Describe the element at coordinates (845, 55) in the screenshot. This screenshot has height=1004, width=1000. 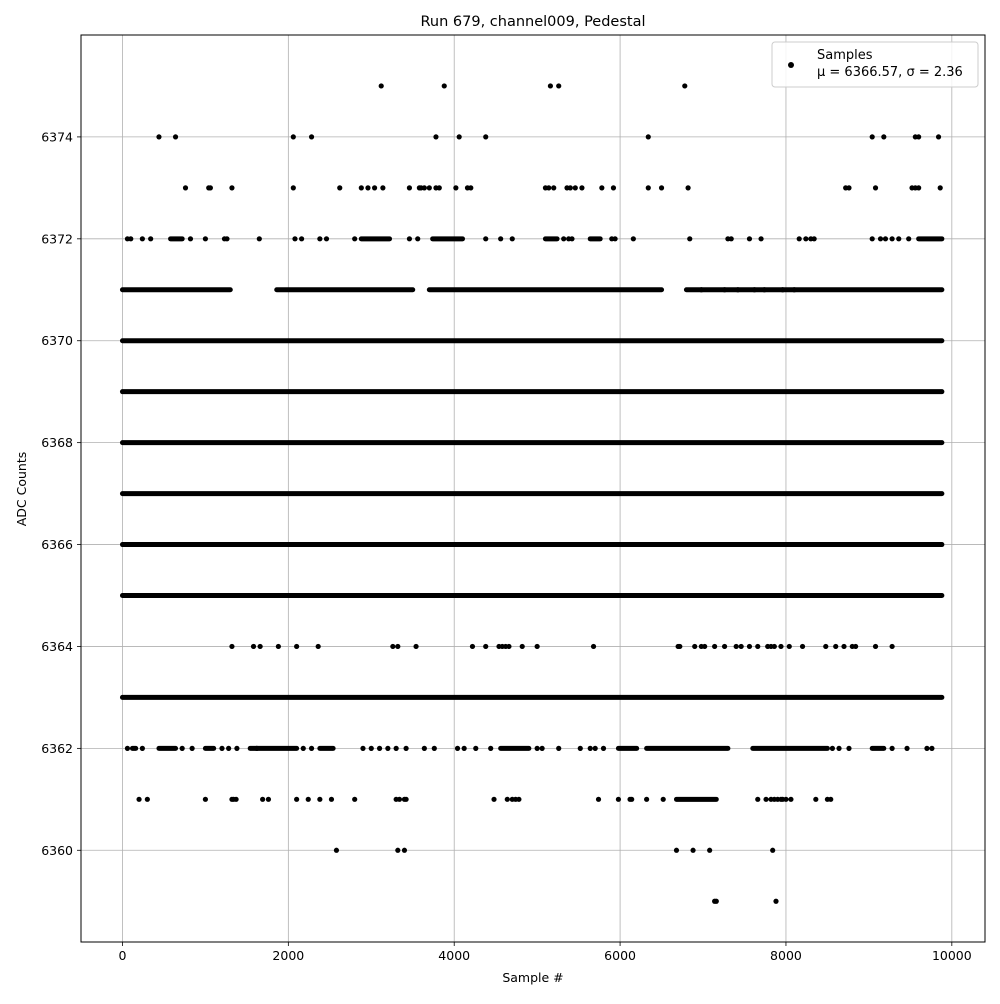
I see `legend-label: Samples` at that location.